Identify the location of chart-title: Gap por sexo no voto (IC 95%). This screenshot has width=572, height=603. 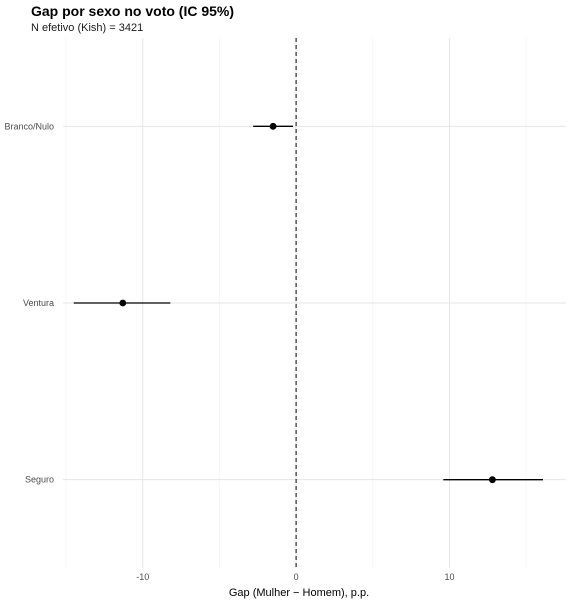
(133, 11).